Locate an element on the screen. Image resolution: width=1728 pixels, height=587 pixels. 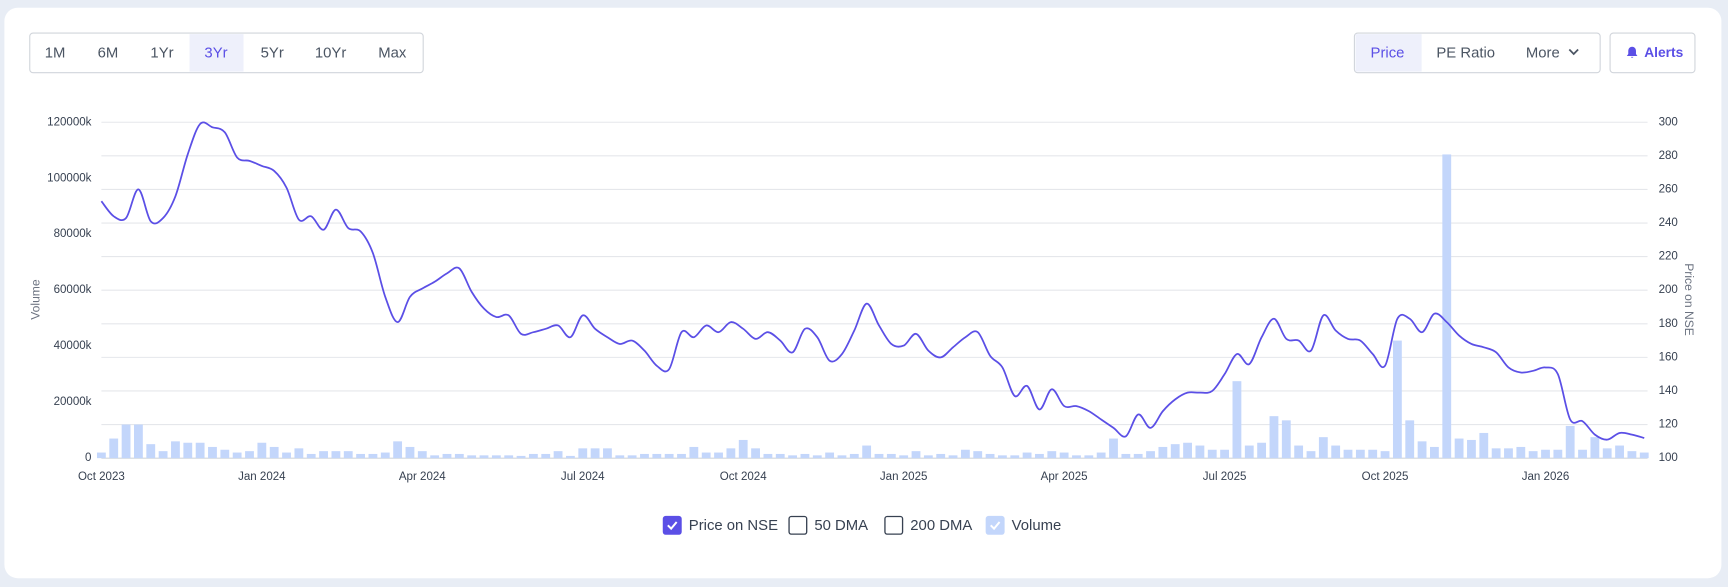
x-tick-label: Apr 2024 is located at coordinates (422, 477).